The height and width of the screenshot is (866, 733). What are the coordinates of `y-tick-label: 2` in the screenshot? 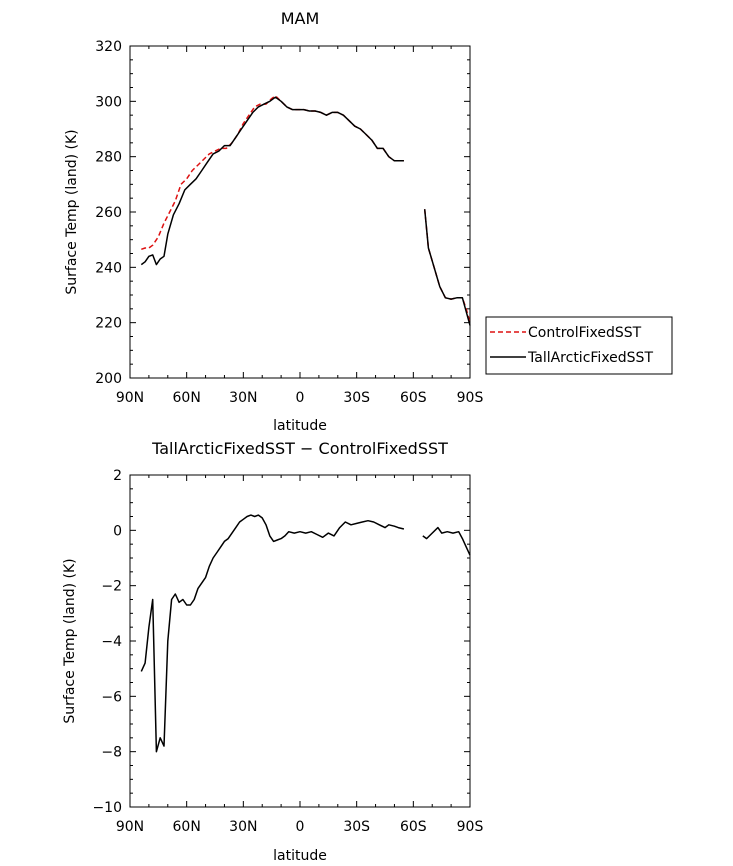 It's located at (117, 476).